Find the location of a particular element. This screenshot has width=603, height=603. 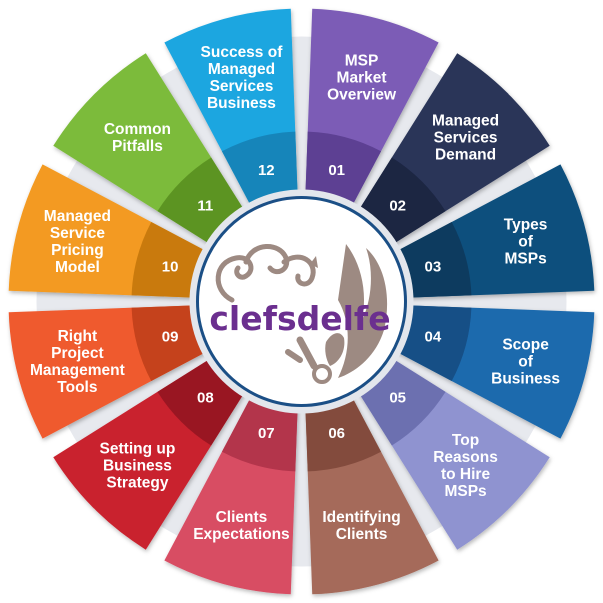

segment-label-line: Project is located at coordinates (77, 353).